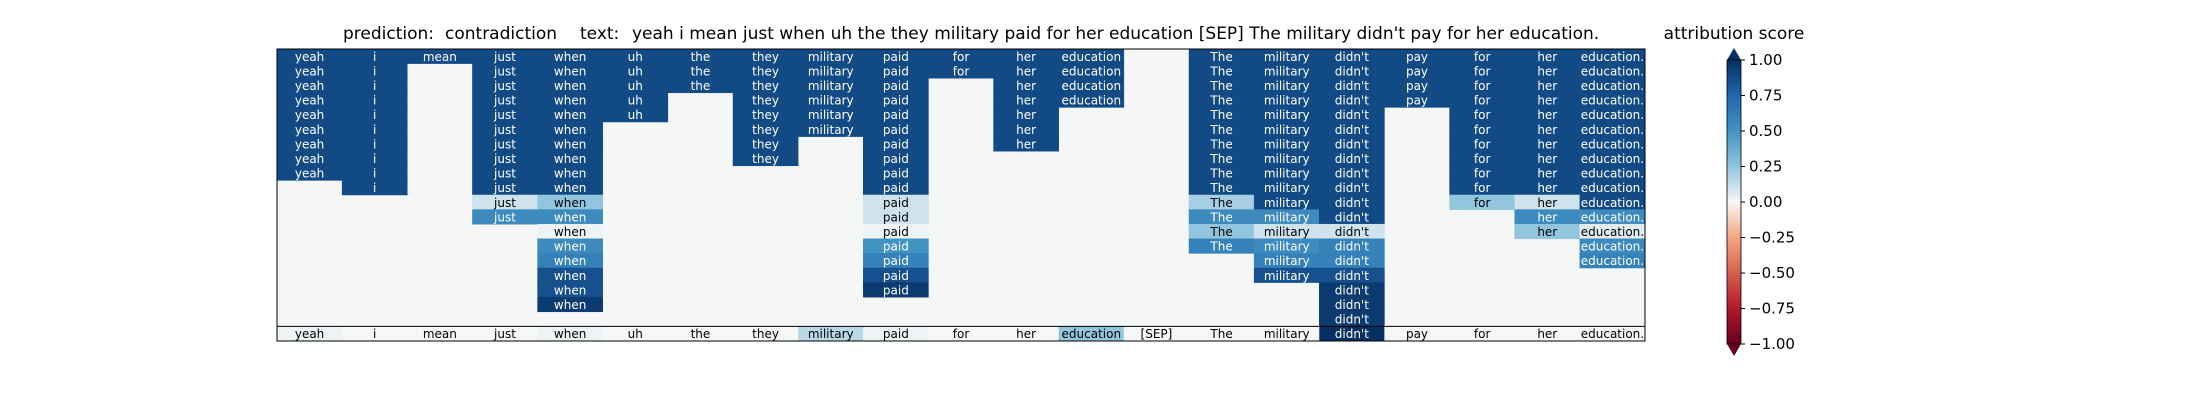  Describe the element at coordinates (309, 86) in the screenshot. I see `cell-token-label: yeah` at that location.